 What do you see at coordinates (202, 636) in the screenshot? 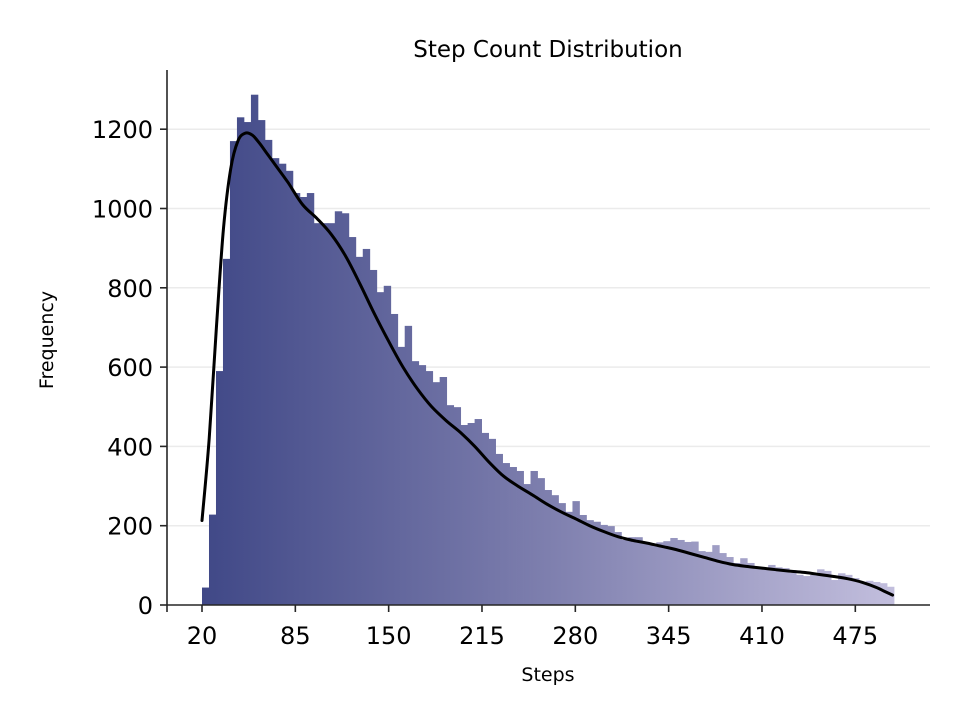
I see `x-tick-label: 20` at bounding box center [202, 636].